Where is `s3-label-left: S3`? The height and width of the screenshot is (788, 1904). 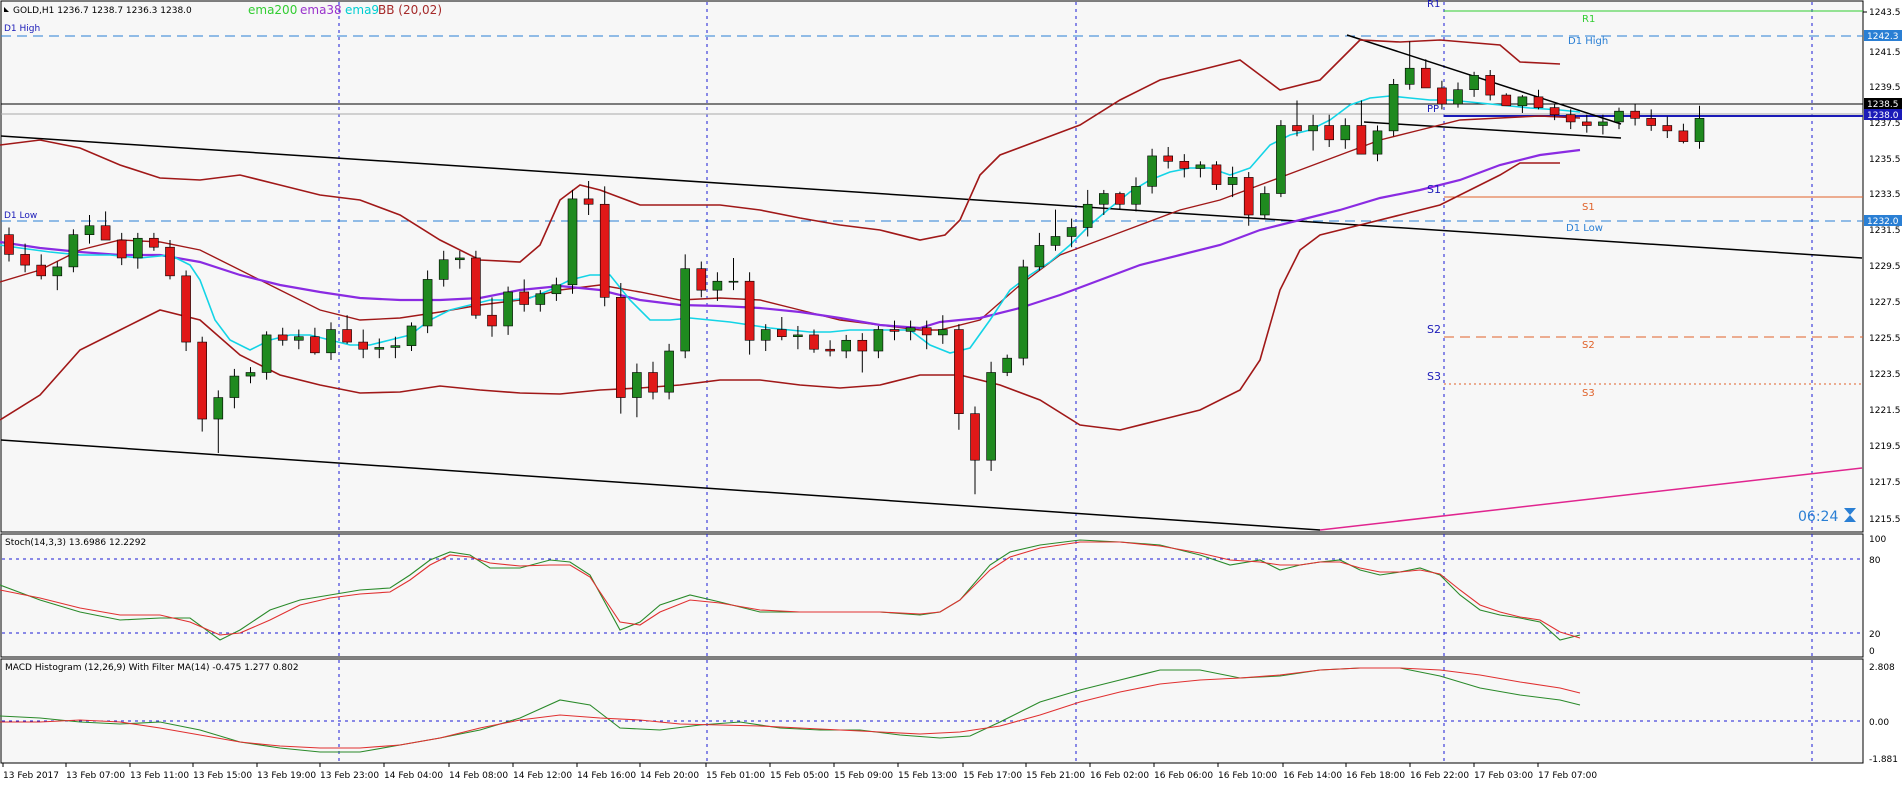 s3-label-left: S3 is located at coordinates (1434, 376).